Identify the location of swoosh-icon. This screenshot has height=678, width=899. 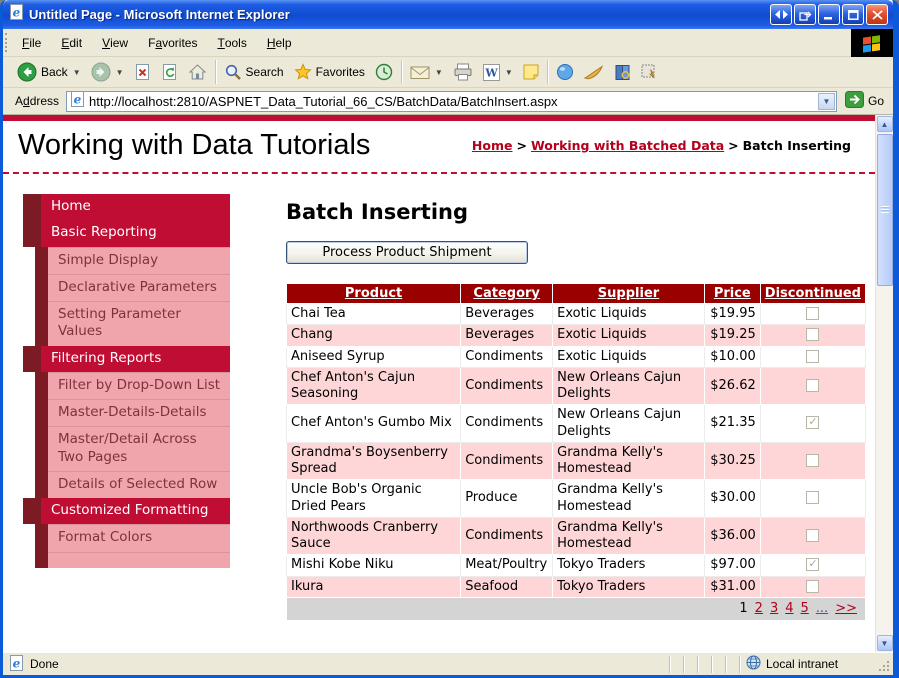
(593, 72).